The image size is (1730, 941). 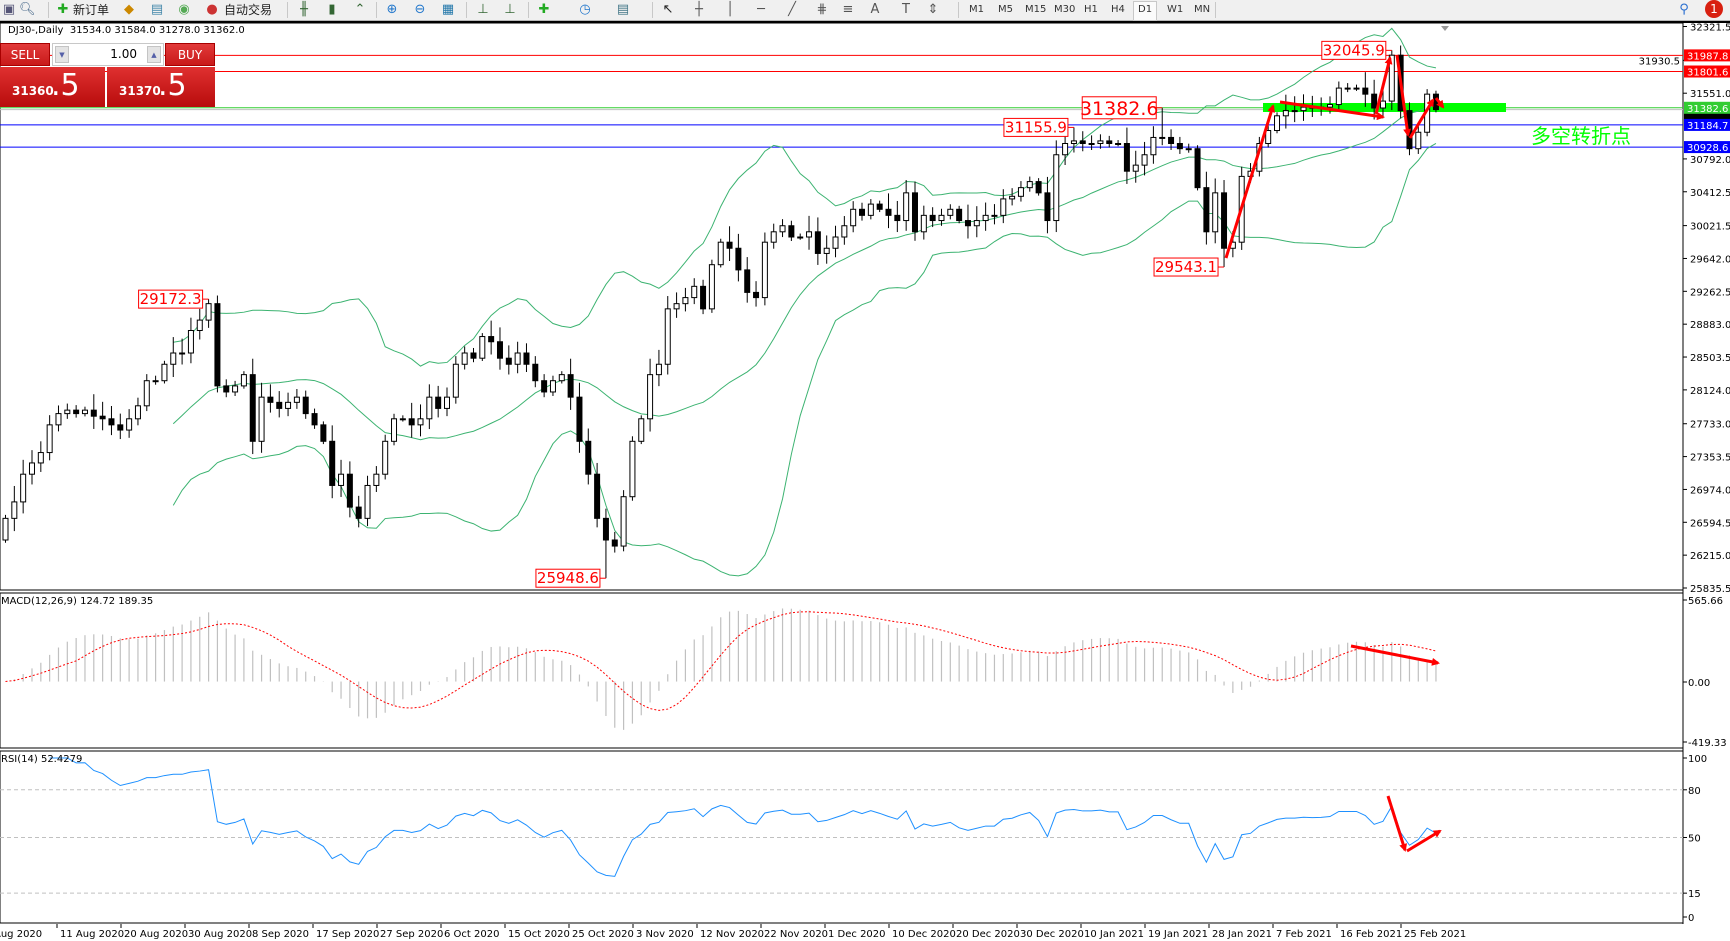 What do you see at coordinates (483, 9) in the screenshot?
I see `auto-scroll-icon: ⊥` at bounding box center [483, 9].